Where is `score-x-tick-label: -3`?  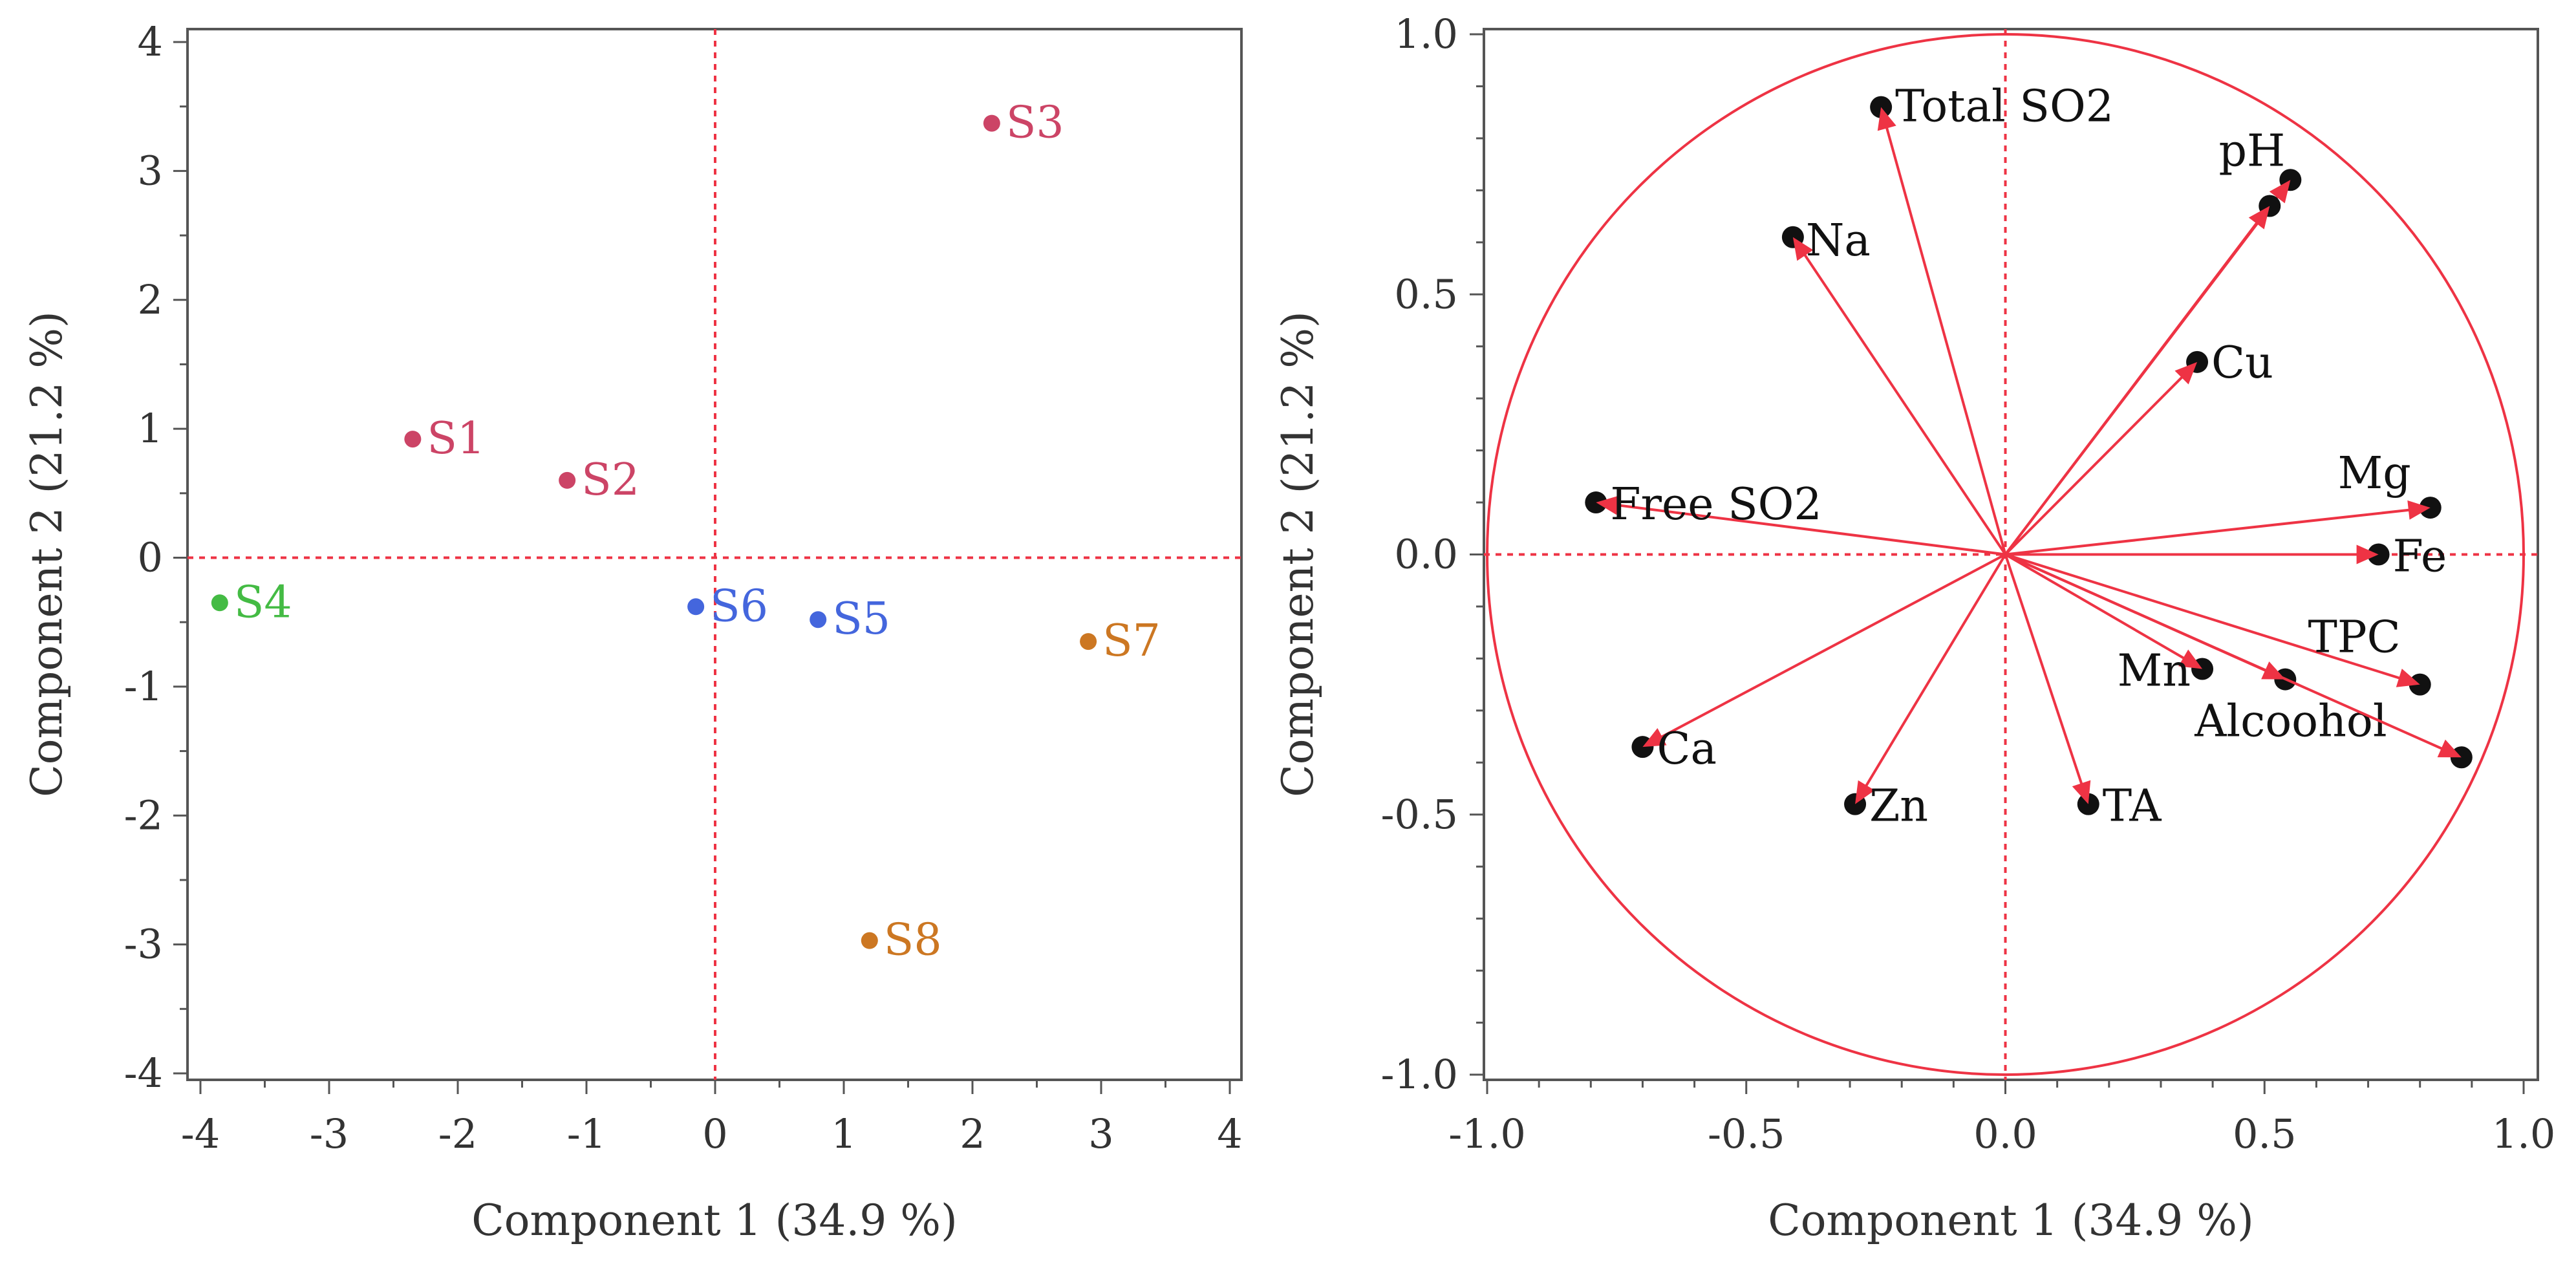
score-x-tick-label: -3 is located at coordinates (329, 1133).